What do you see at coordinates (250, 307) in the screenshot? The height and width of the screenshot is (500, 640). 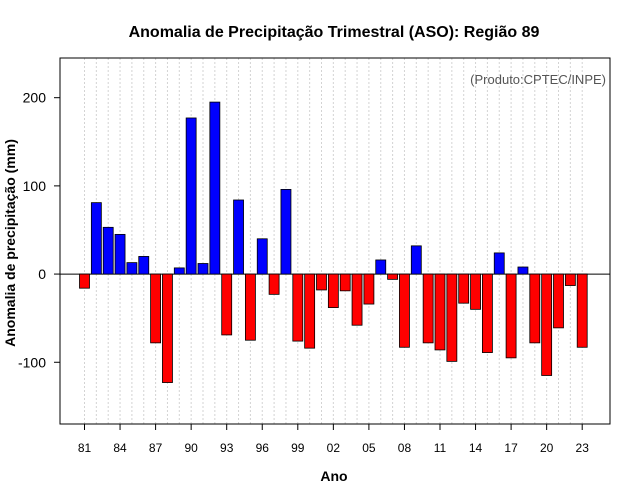 I see `bar-1995` at bounding box center [250, 307].